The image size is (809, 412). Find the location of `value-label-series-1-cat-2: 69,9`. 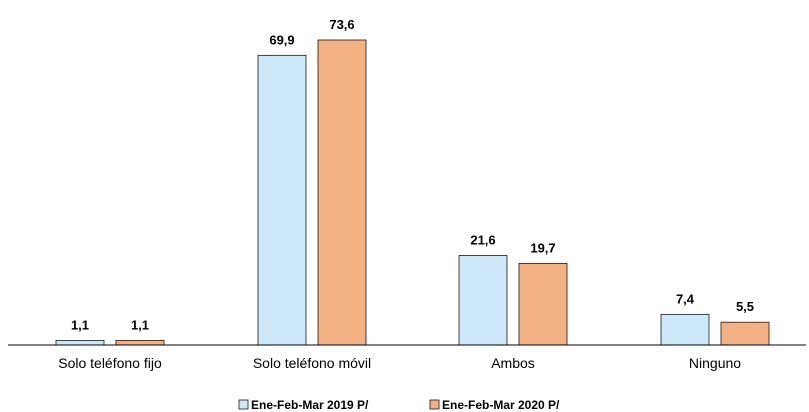

value-label-series-1-cat-2: 69,9 is located at coordinates (281, 39).